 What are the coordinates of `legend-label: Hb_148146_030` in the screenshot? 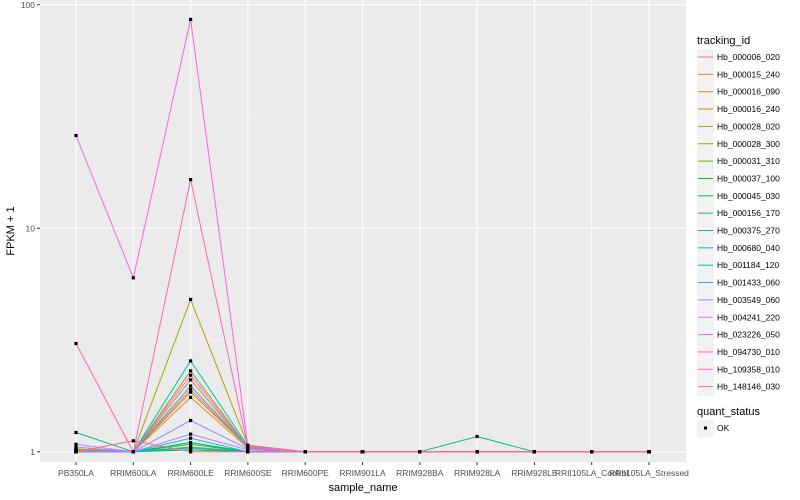 It's located at (748, 387).